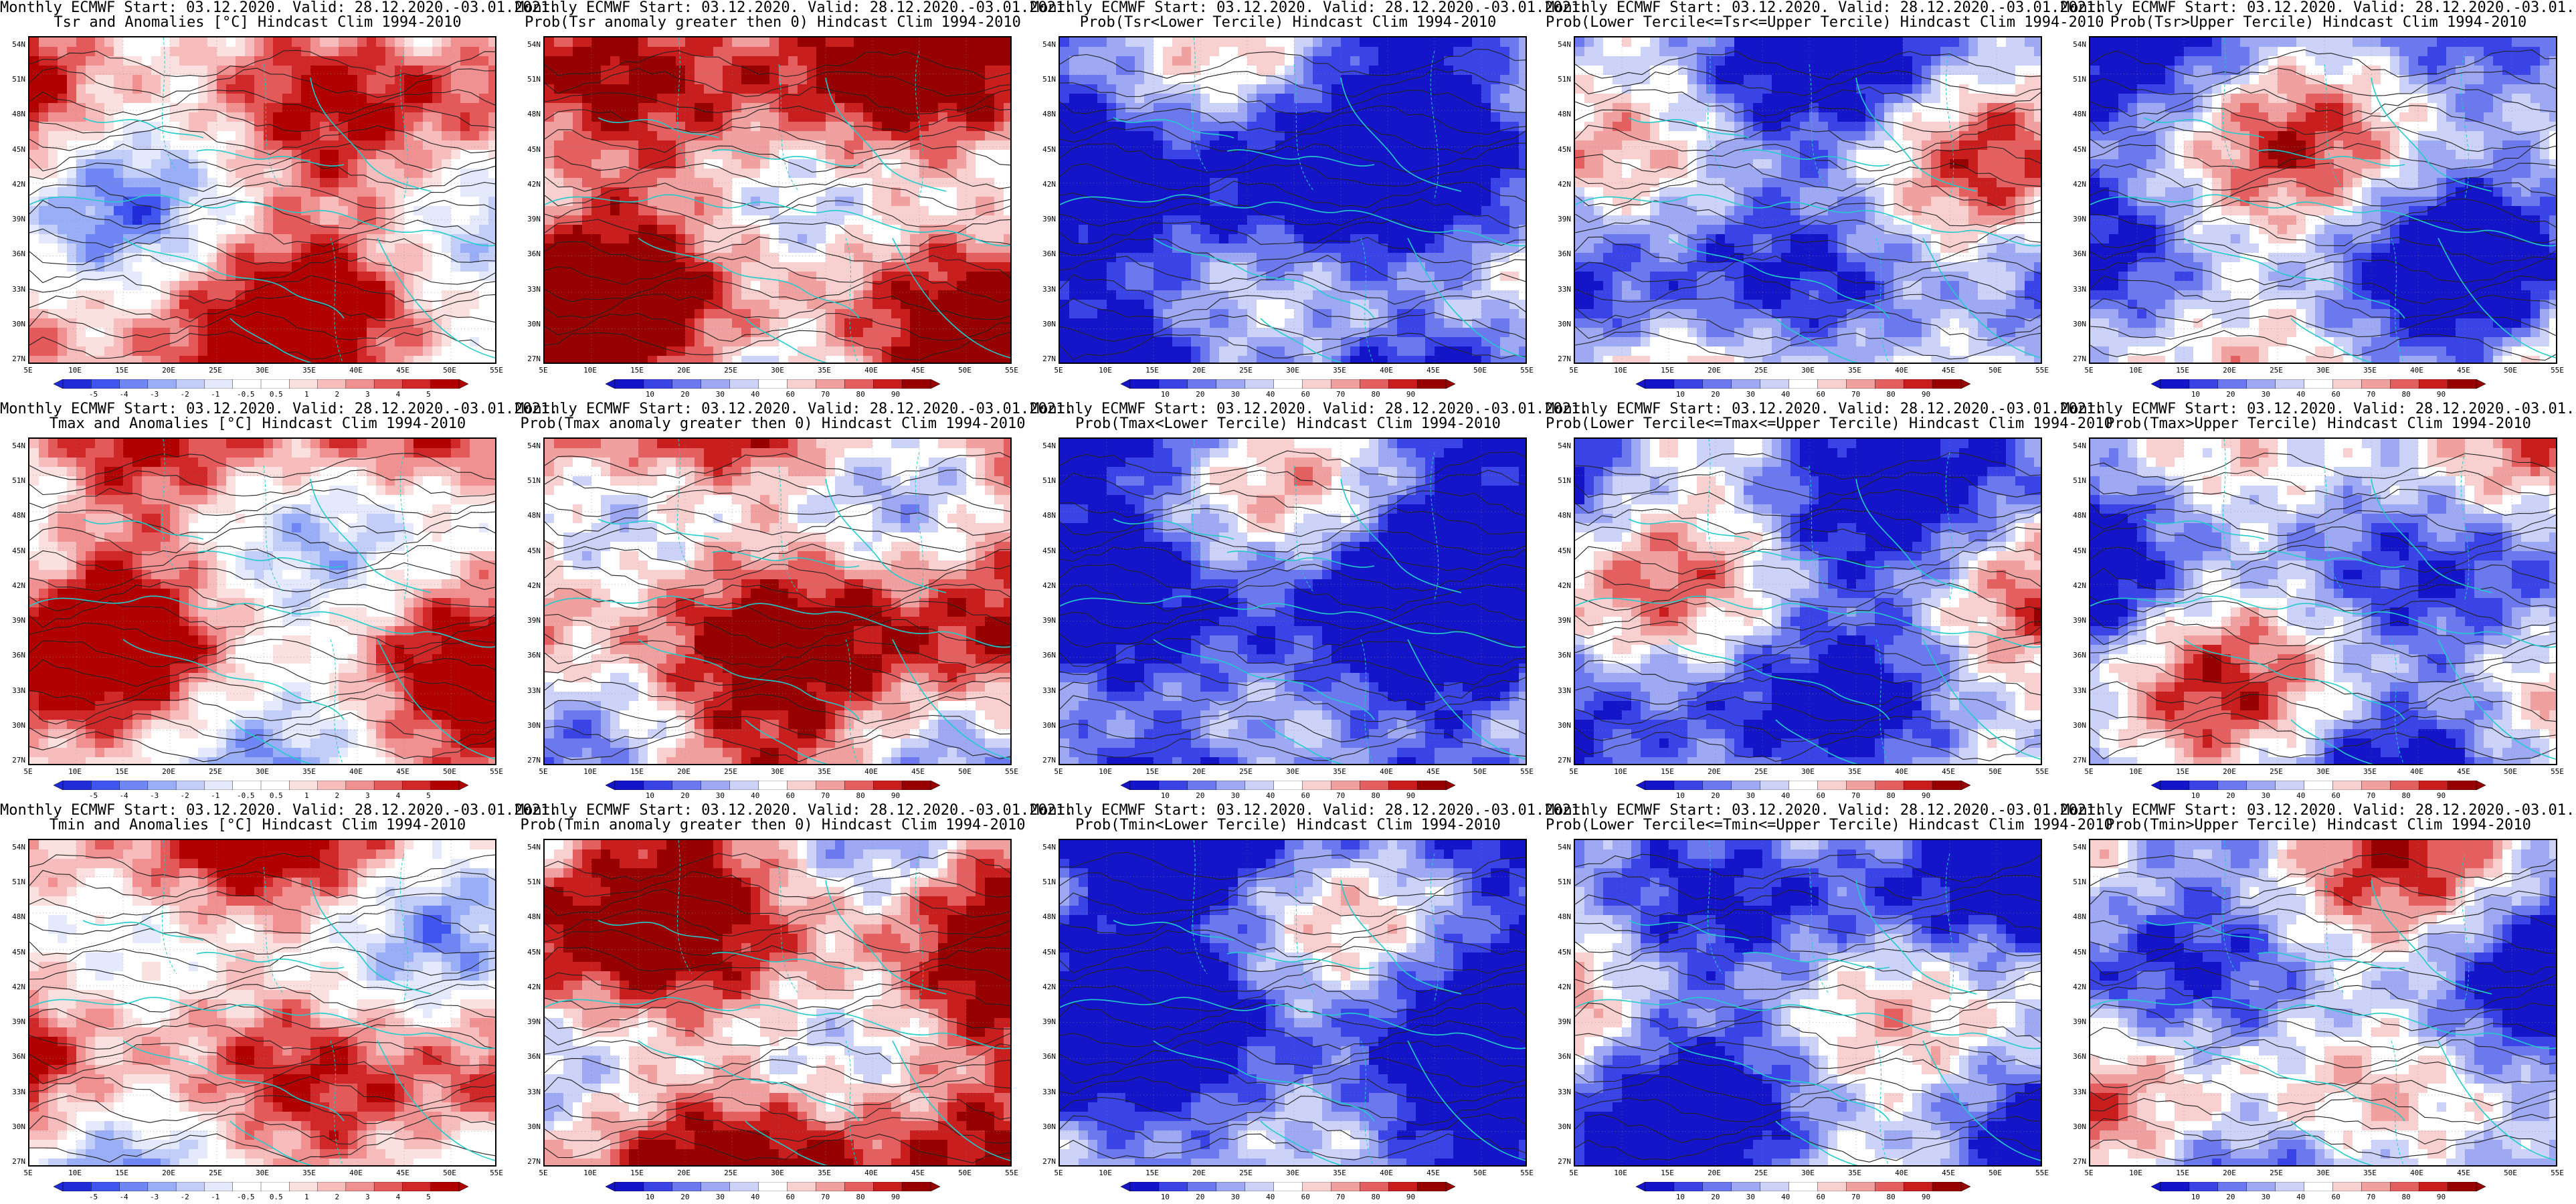 Image resolution: width=2576 pixels, height=1204 pixels. Describe the element at coordinates (245, 795) in the screenshot. I see `colorbar-label: -0.5` at that location.